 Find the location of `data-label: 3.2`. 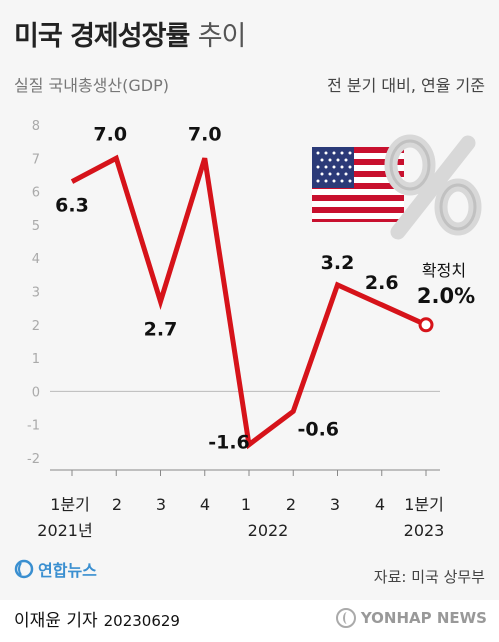

data-label: 3.2 is located at coordinates (338, 263).